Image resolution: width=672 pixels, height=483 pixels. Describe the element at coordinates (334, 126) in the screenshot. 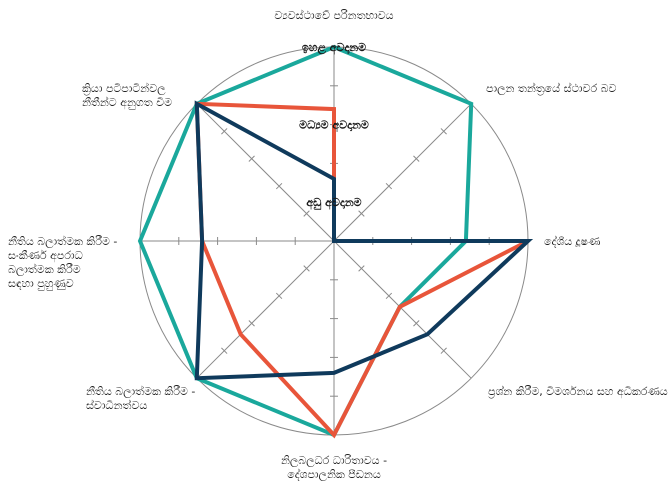

I see `ring-label: මධ්‍යම අවදානම` at that location.